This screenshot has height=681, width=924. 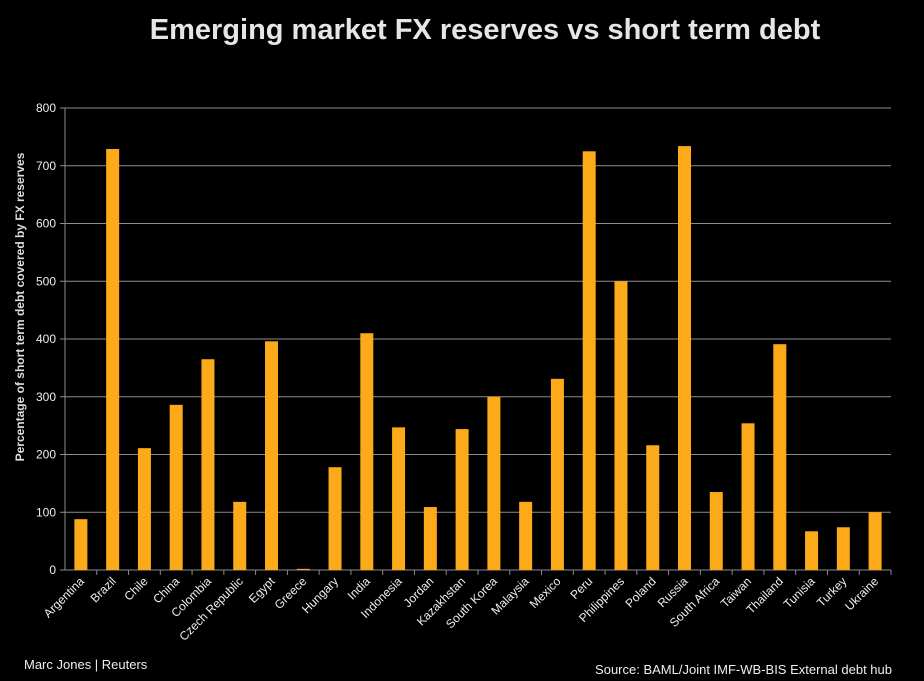 I want to click on y-tick-label: 0, so click(x=52, y=570).